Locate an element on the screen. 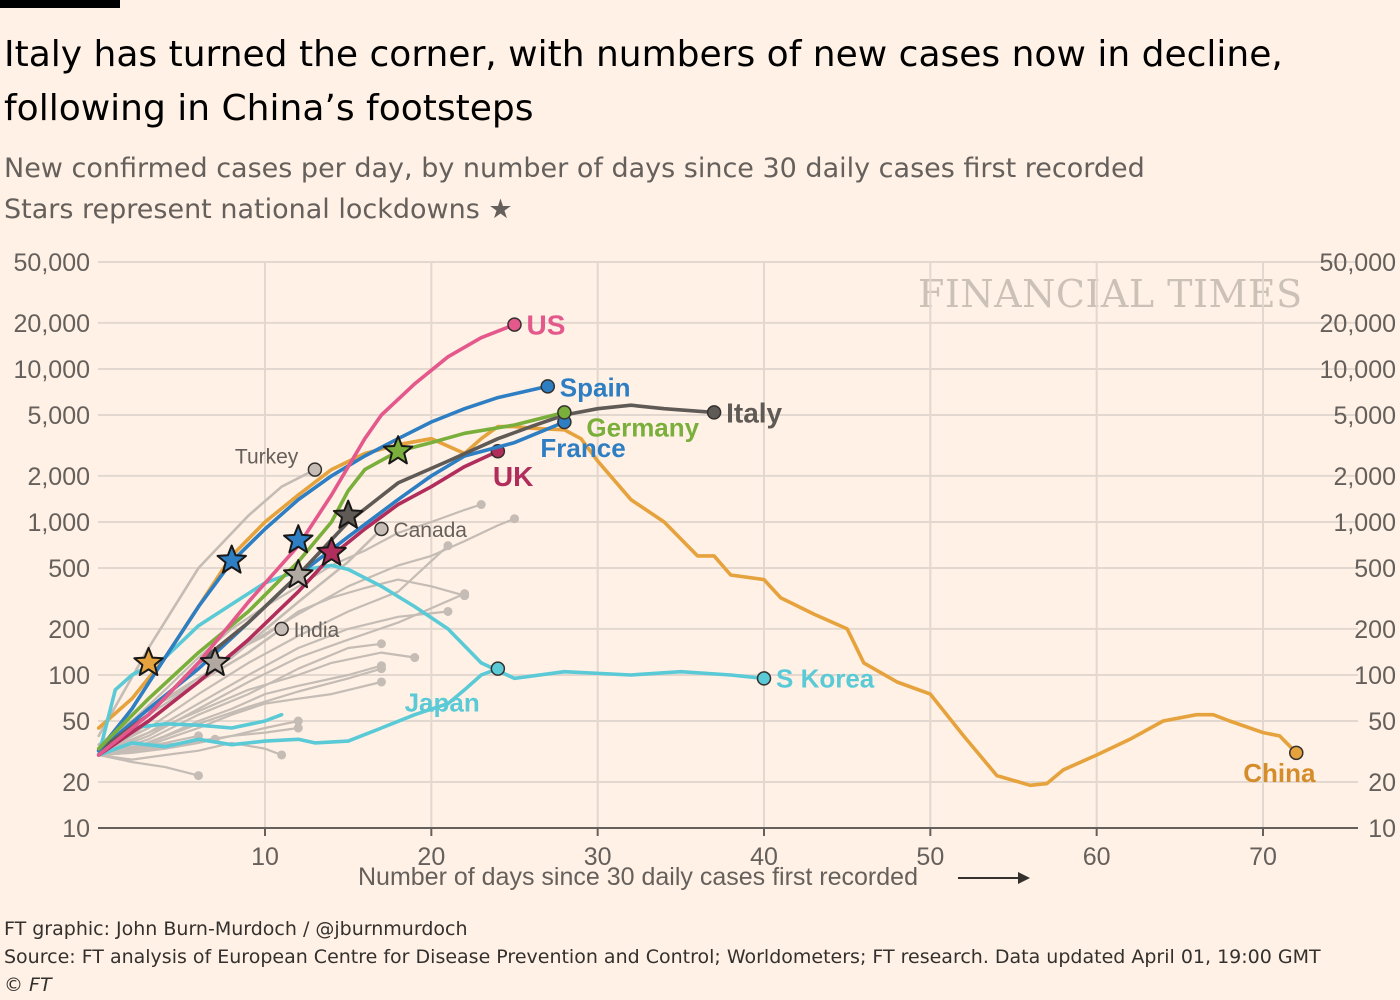 The width and height of the screenshot is (1400, 1000). lockdown-star-france is located at coordinates (298, 539).